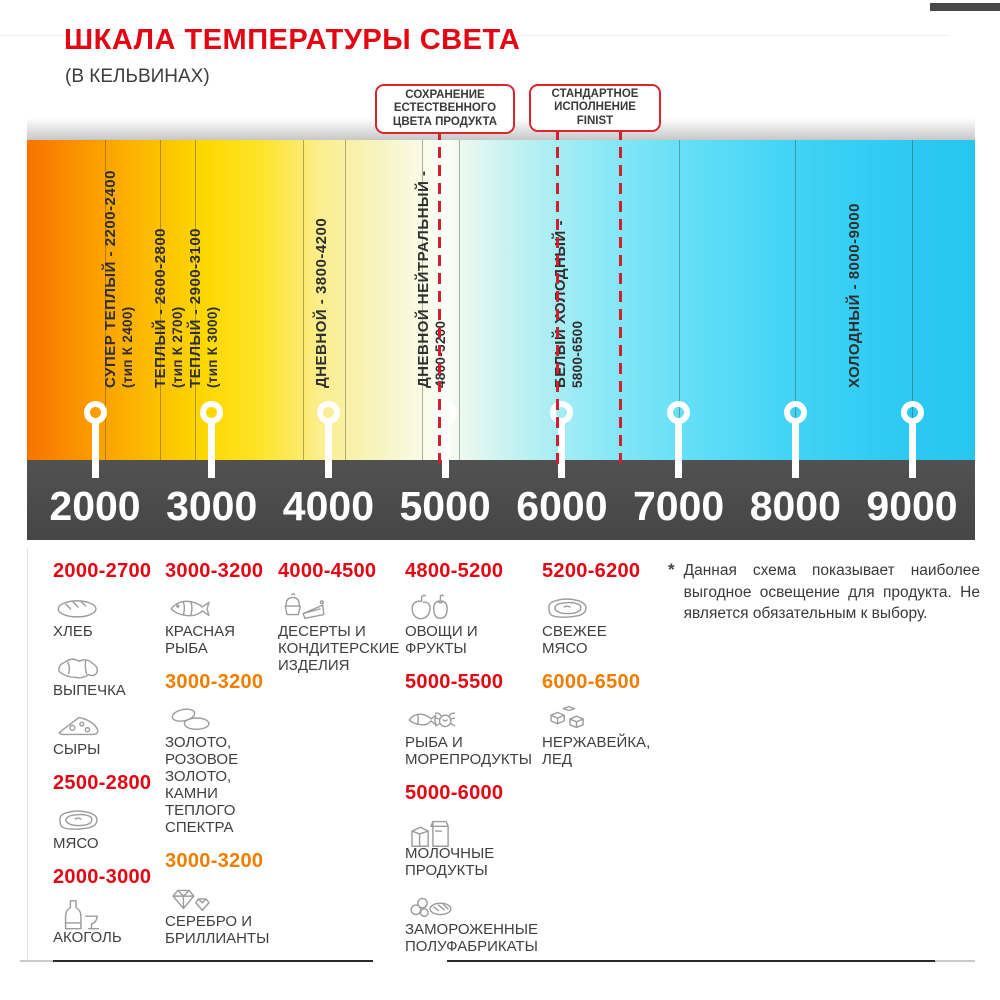 Image resolution: width=1000 pixels, height=1000 pixels. What do you see at coordinates (454, 571) in the screenshot?
I see `temperature-range: 4800-5200` at bounding box center [454, 571].